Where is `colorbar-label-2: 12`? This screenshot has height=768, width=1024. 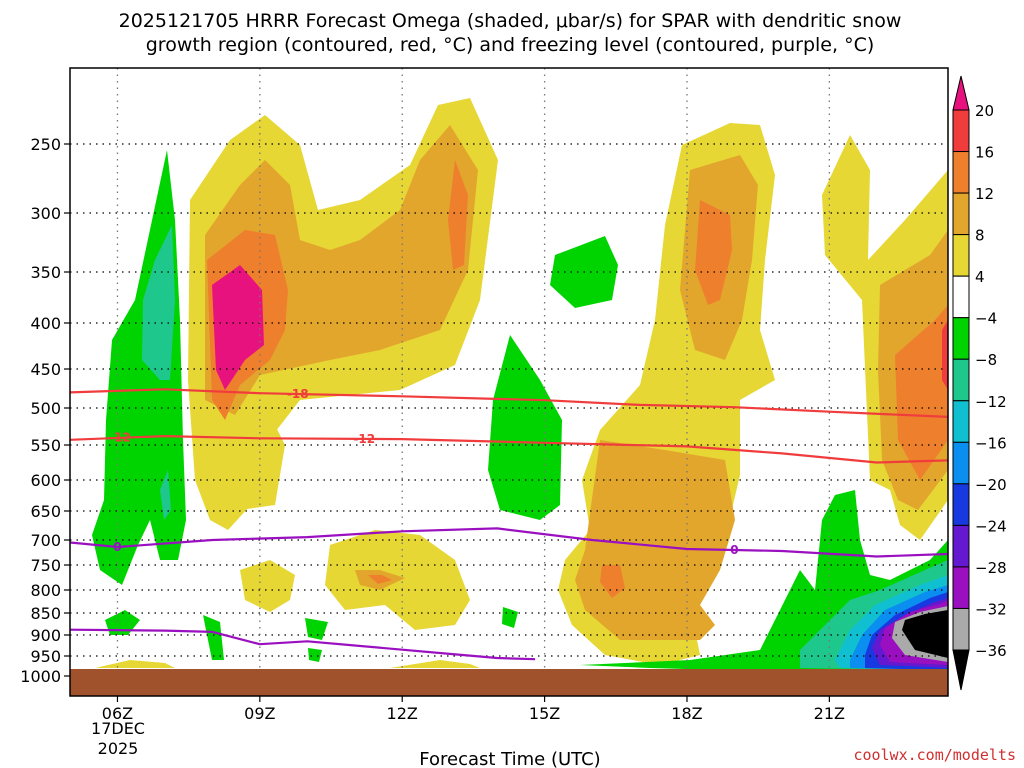
colorbar-label-2: 12 is located at coordinates (984, 194).